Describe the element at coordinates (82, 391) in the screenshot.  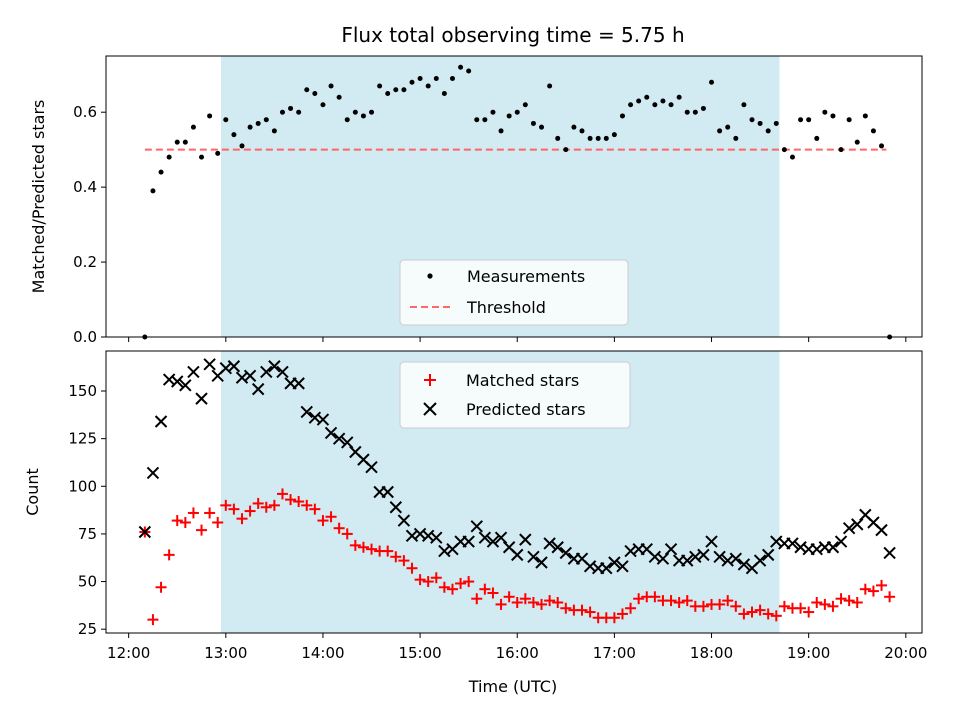
I see `y-tick-label: 150` at that location.